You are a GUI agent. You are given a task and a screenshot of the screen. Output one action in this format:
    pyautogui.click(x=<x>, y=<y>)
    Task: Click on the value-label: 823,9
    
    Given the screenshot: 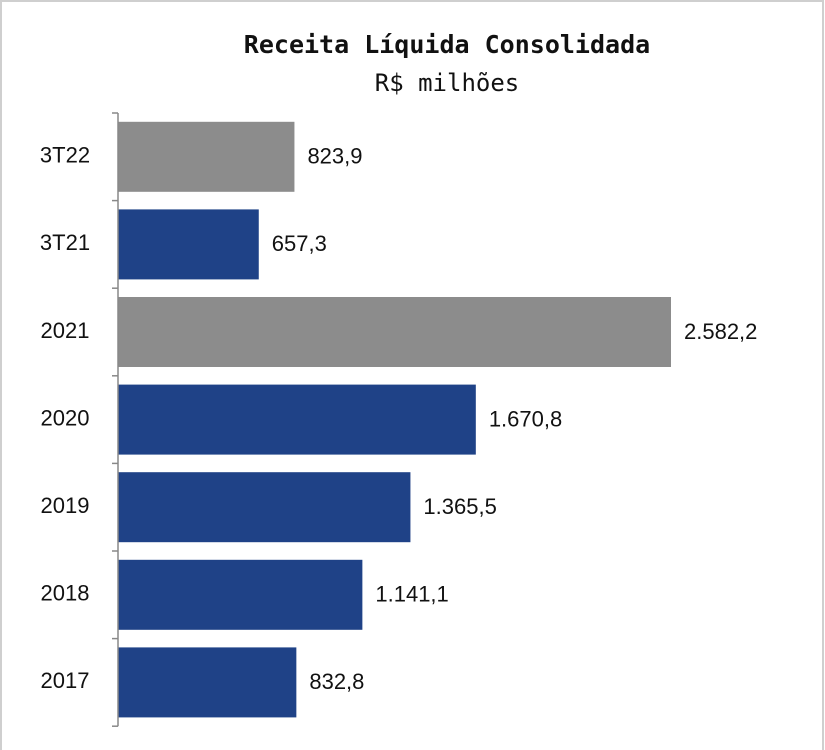 What is the action you would take?
    pyautogui.click(x=334, y=156)
    